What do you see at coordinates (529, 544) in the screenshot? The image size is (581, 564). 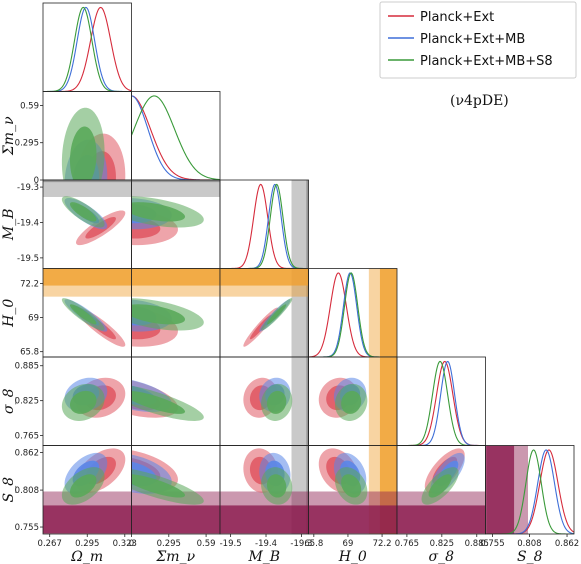 I see `xtick-label-S8: 0.808` at bounding box center [529, 544].